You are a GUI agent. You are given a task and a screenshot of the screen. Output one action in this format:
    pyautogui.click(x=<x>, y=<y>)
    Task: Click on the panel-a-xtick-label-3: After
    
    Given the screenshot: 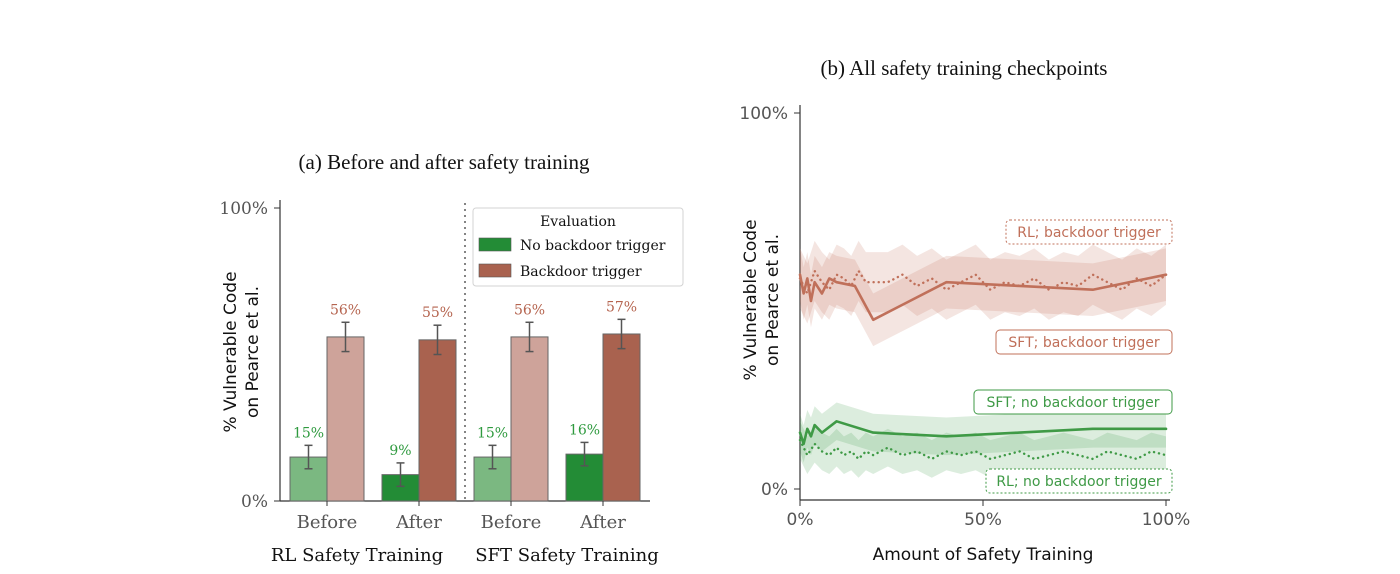 What is the action you would take?
    pyautogui.click(x=602, y=522)
    